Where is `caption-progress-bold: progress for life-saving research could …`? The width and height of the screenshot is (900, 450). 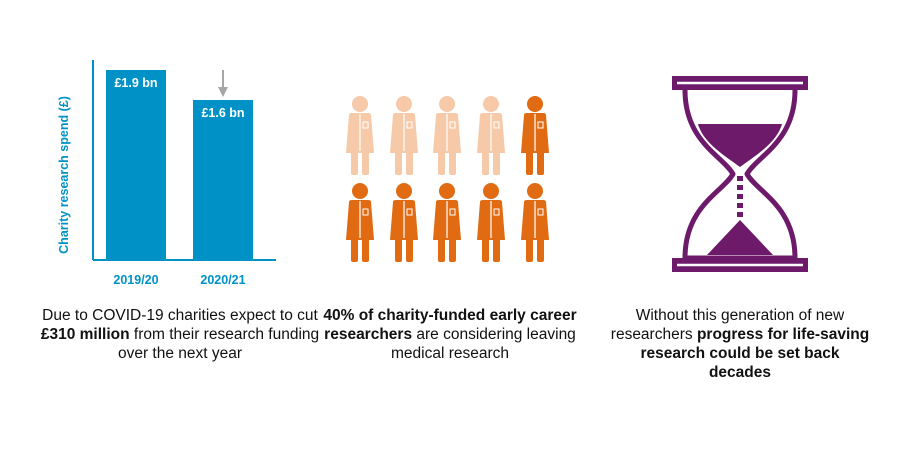 caption-progress-bold: progress for life-saving research could … is located at coordinates (755, 353).